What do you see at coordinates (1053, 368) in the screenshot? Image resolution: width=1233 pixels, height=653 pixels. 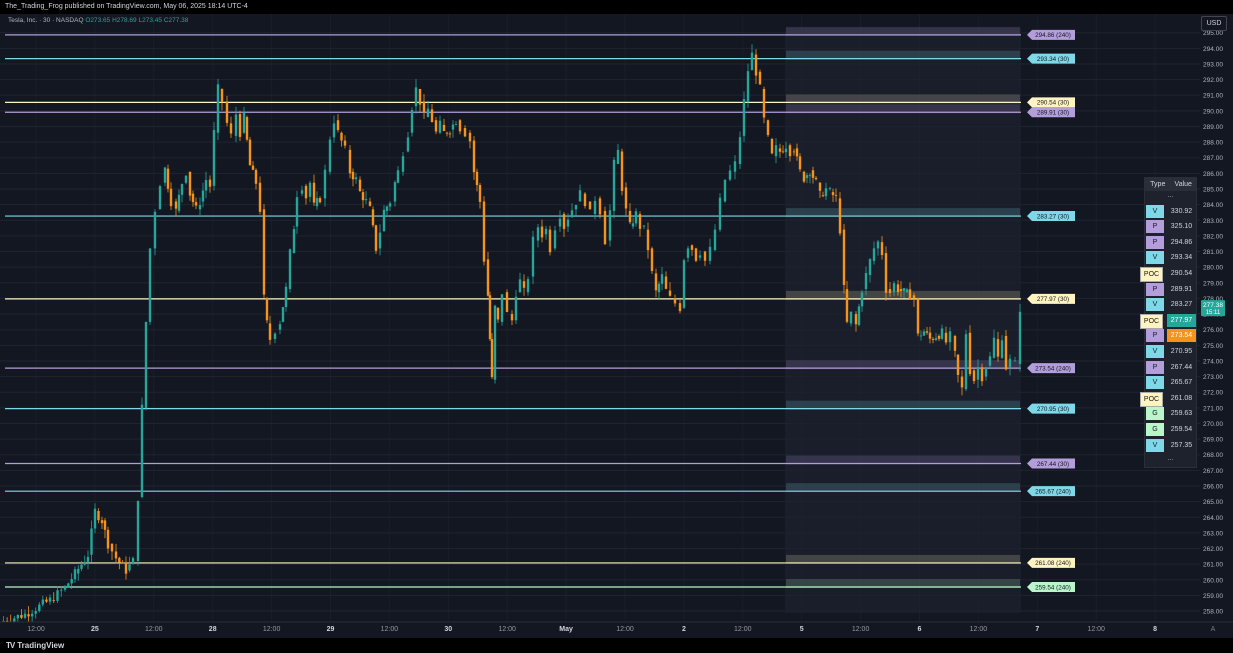 I see `level-tag-label: 273.54 (240)` at bounding box center [1053, 368].